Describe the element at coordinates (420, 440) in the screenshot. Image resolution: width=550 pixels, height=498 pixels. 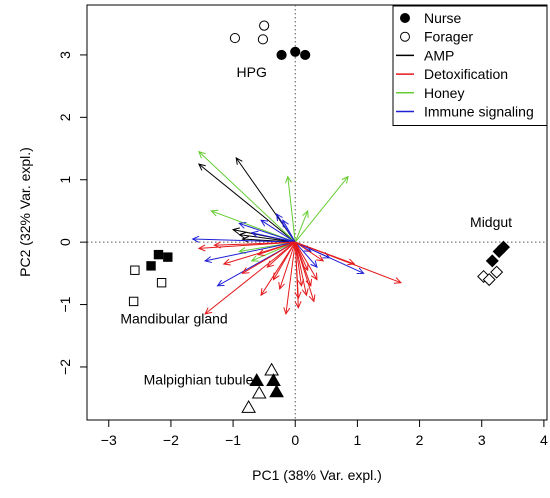
I see `x-tick-label: 2` at that location.